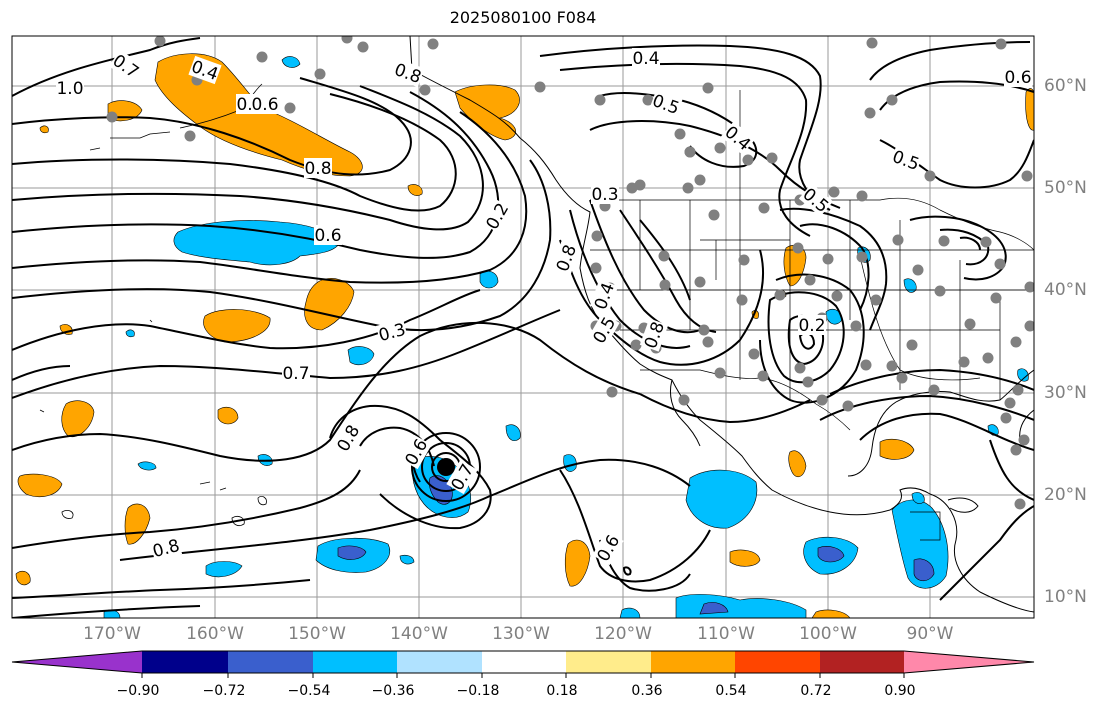 The height and width of the screenshot is (712, 1105). What do you see at coordinates (478, 691) in the screenshot?
I see `colorbar-label: −0.18` at bounding box center [478, 691].